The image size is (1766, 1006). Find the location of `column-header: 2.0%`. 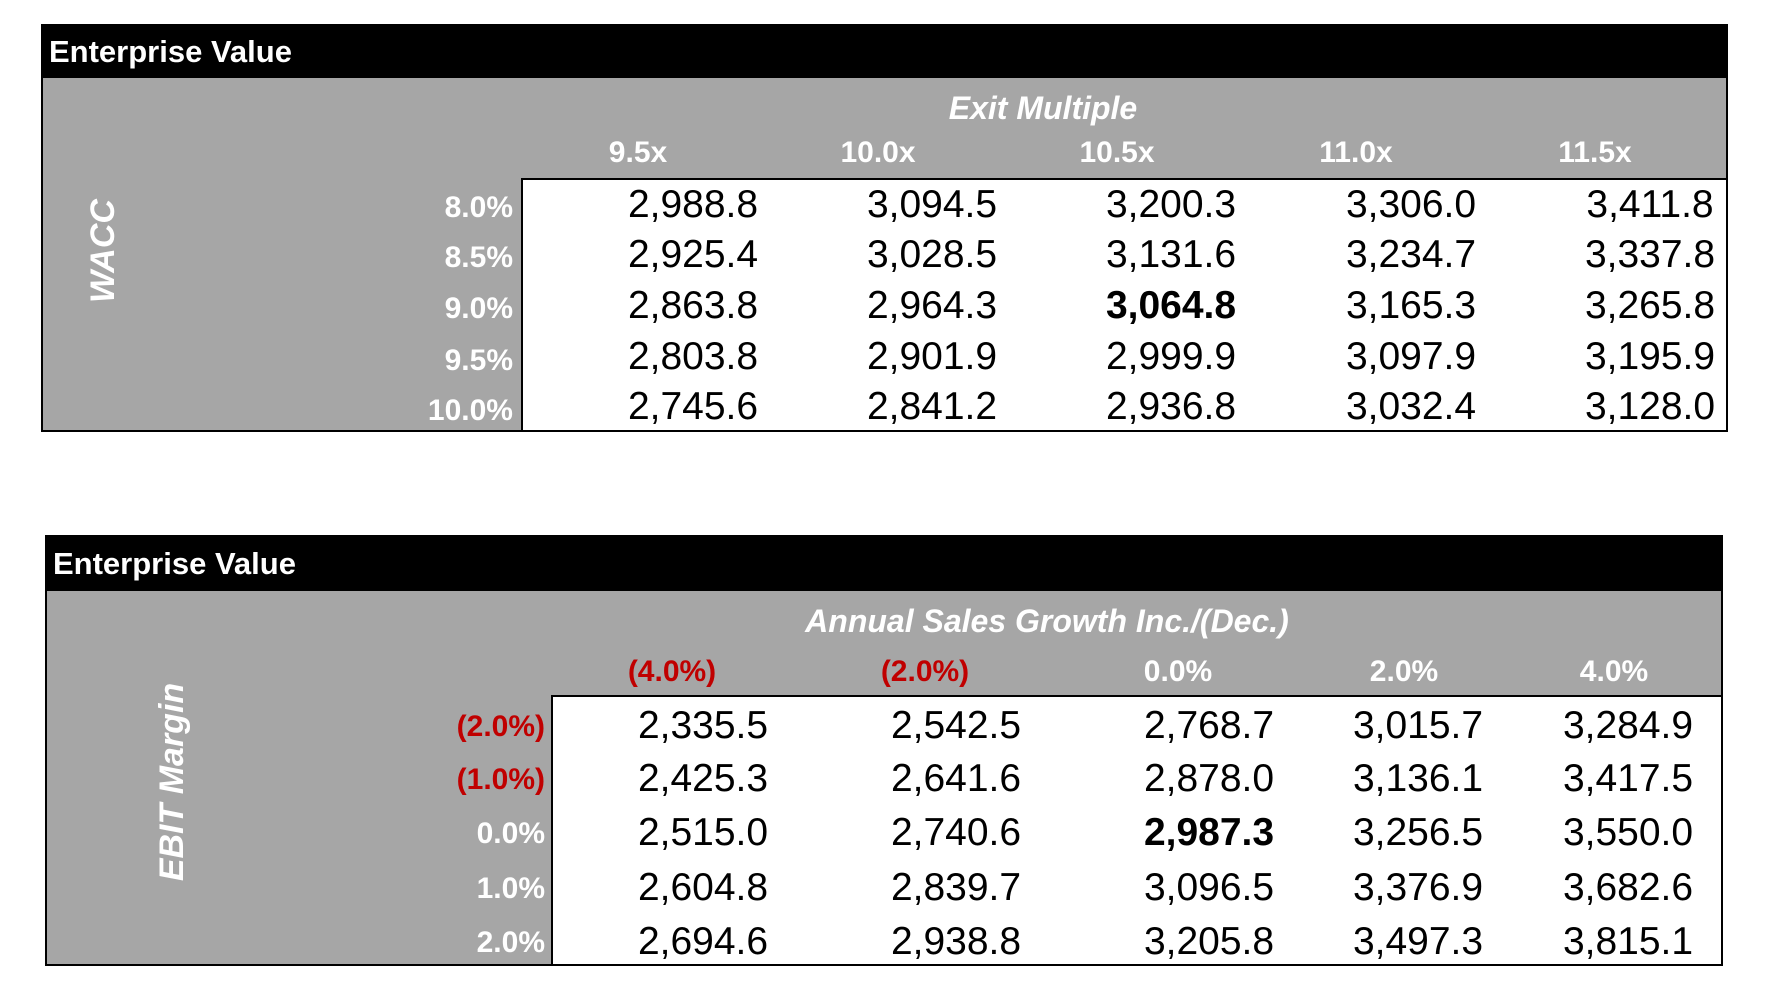

column-header: 2.0% is located at coordinates (1404, 671).